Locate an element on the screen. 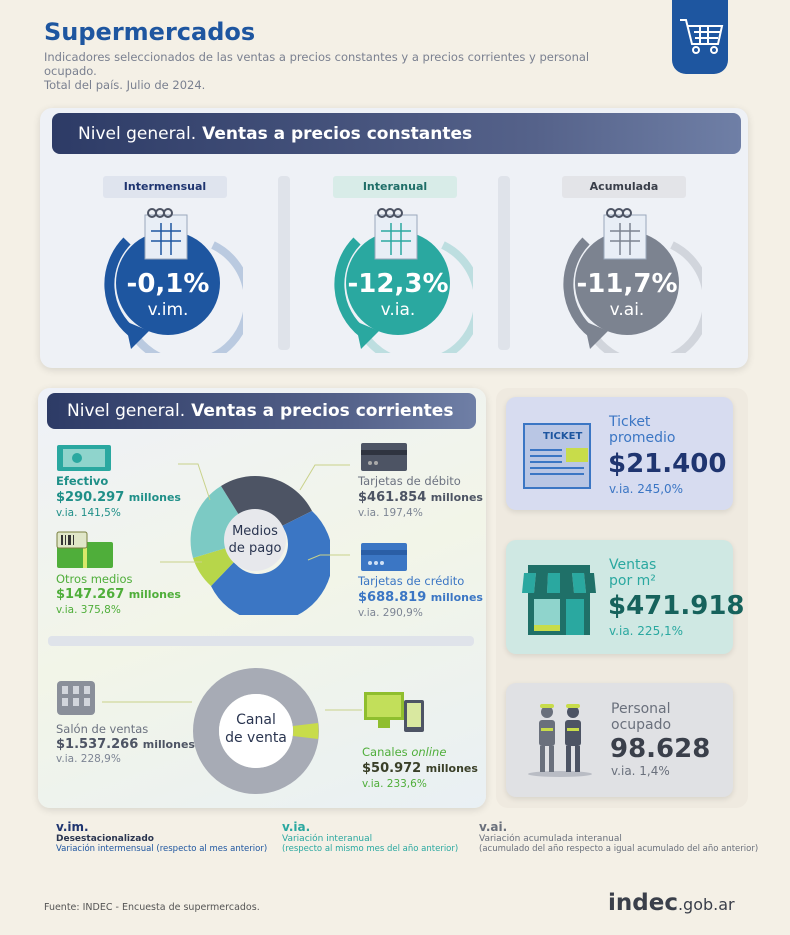 The image size is (790, 935). gauge-interanual: -12,3%v.ia. is located at coordinates (403, 280).